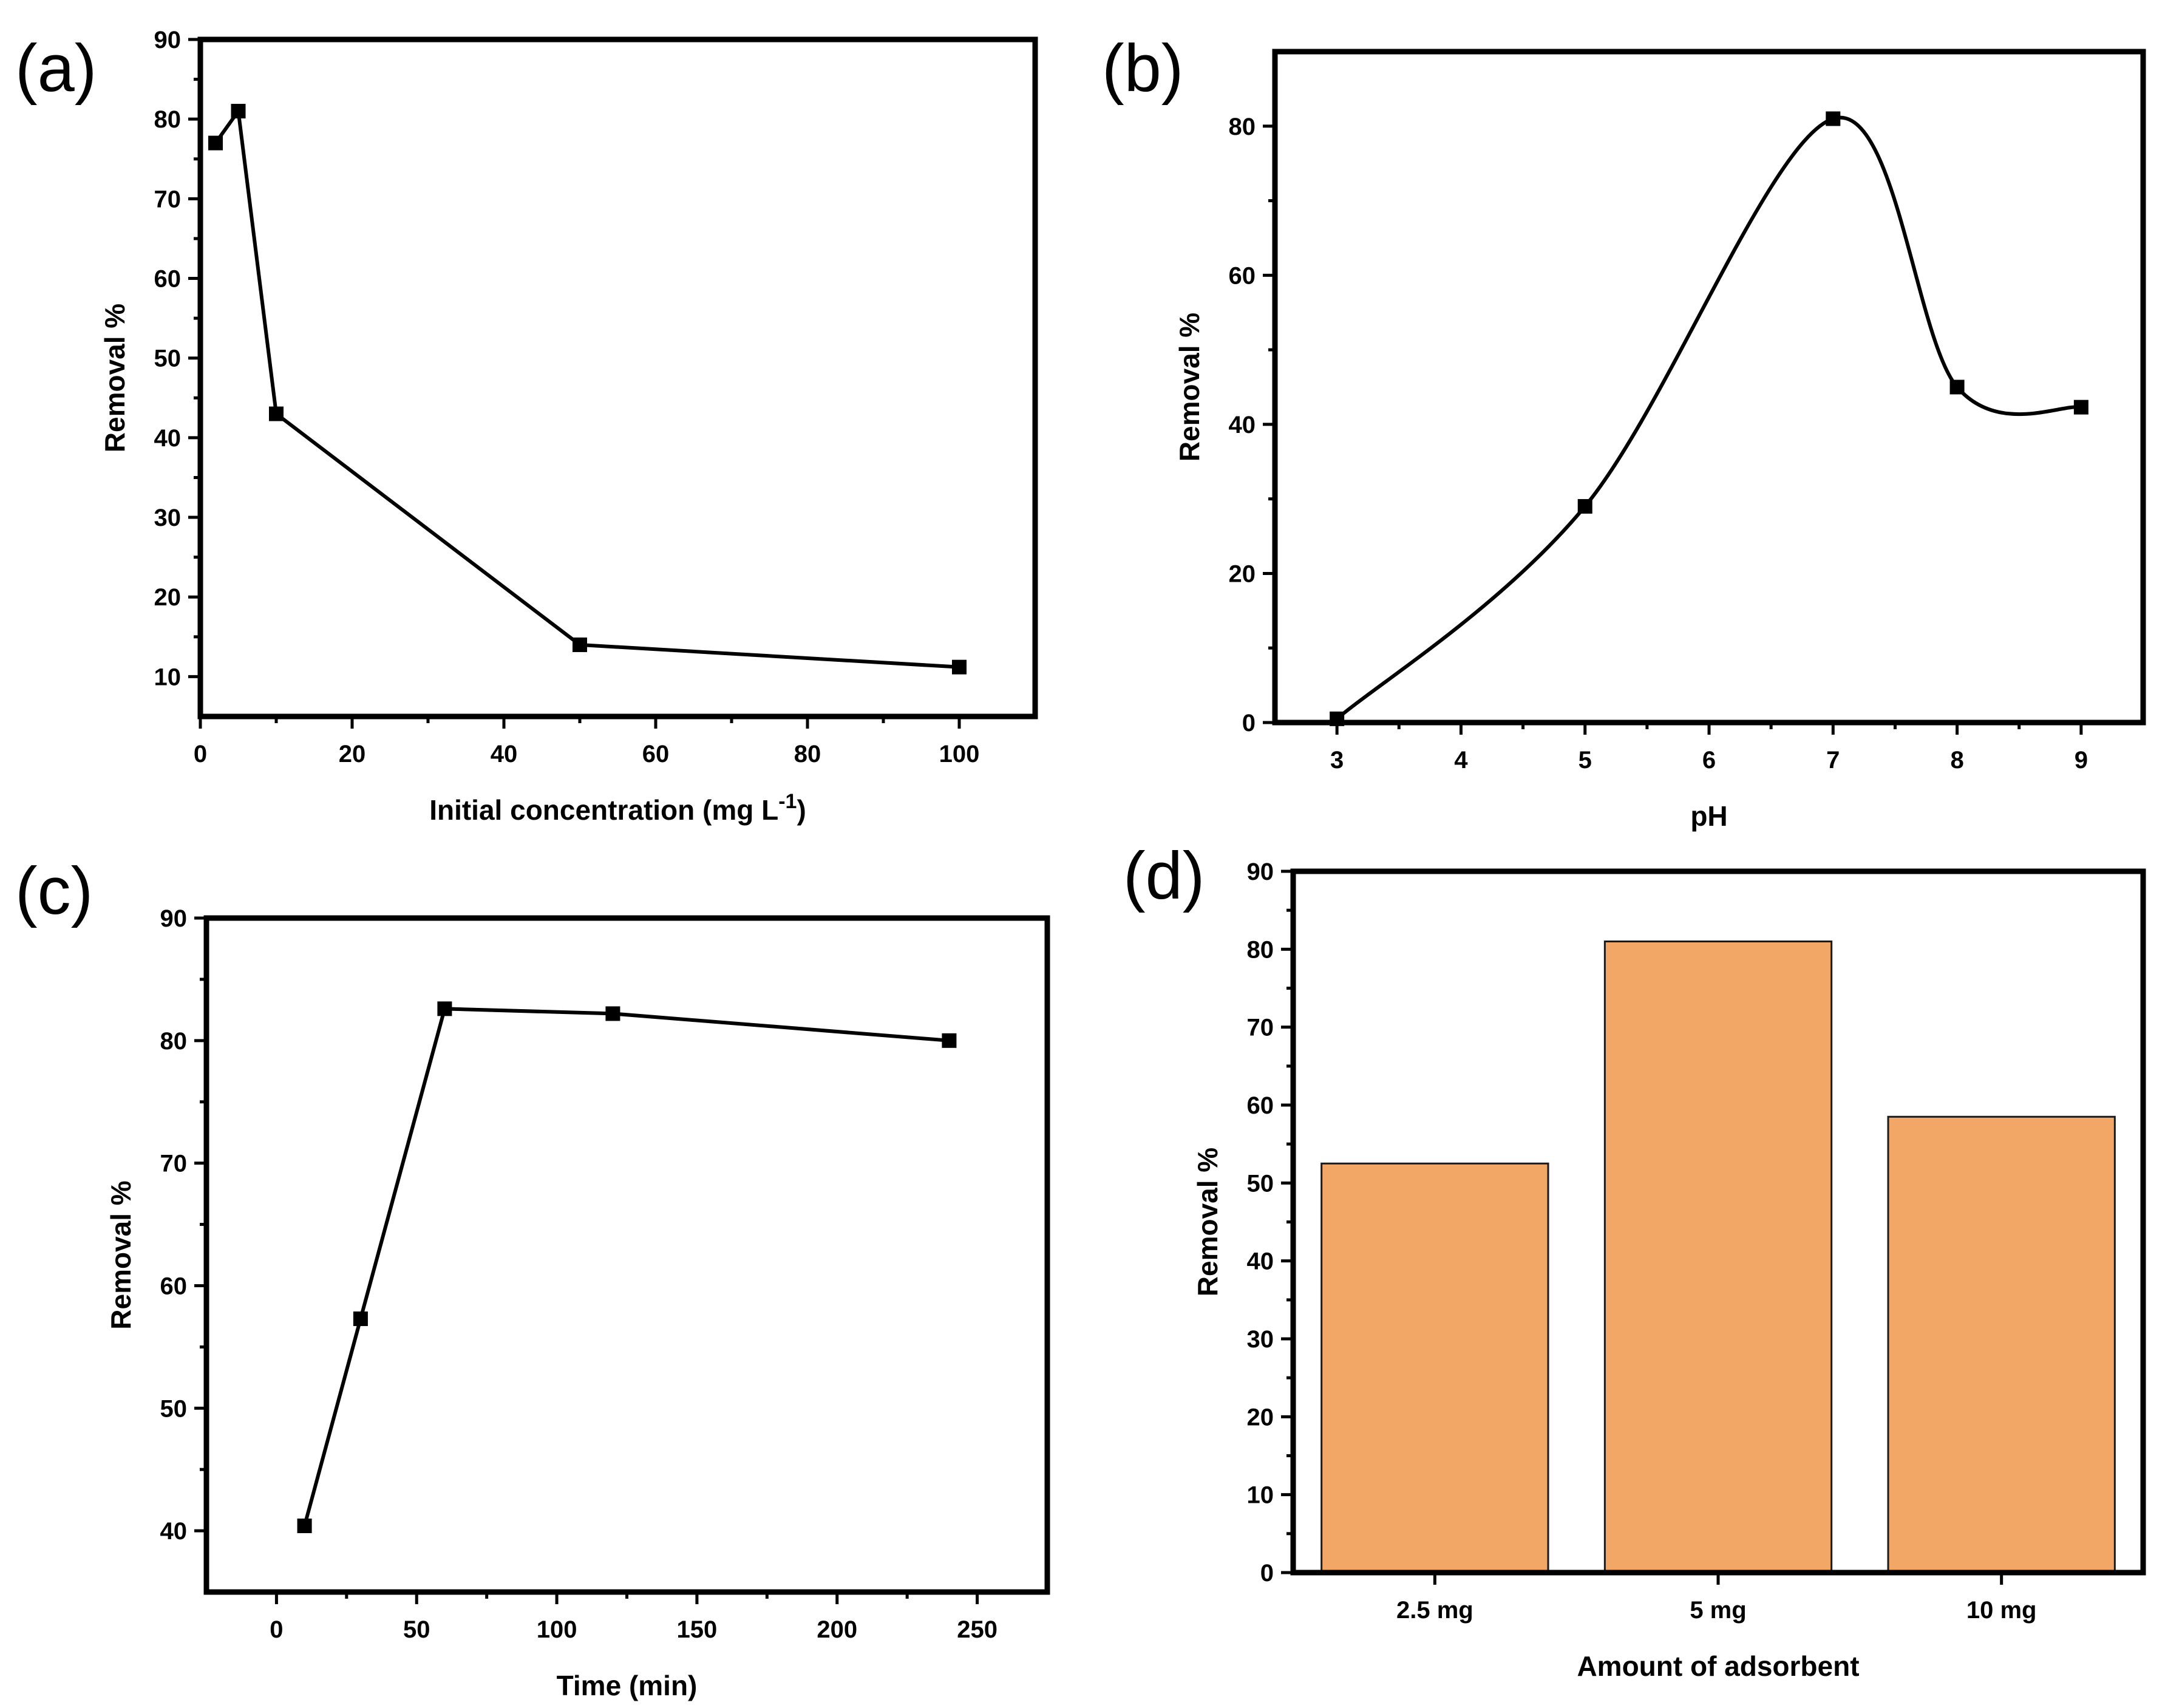 The image size is (2182, 1708). I want to click on x-tick-label: 5, so click(1586, 760).